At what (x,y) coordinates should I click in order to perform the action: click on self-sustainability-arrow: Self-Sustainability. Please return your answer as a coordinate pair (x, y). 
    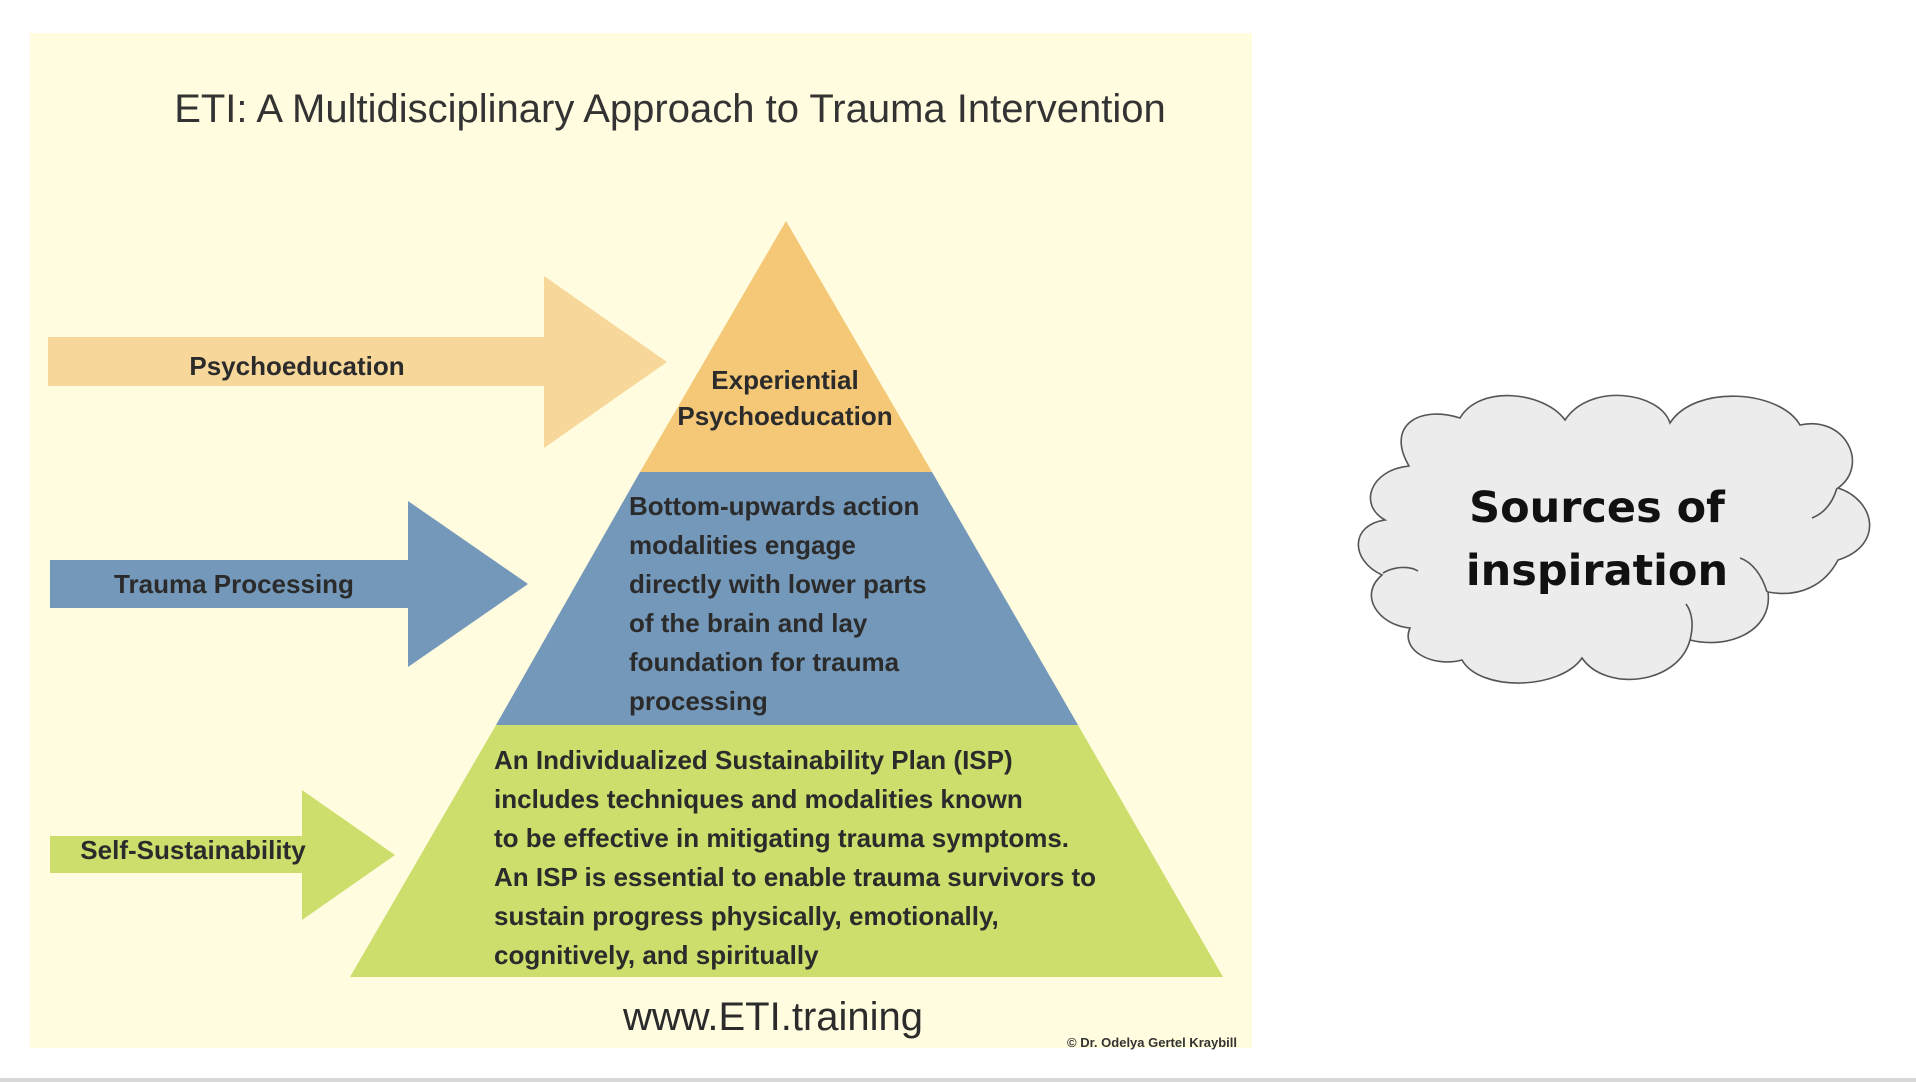
    Looking at the image, I should click on (222, 855).